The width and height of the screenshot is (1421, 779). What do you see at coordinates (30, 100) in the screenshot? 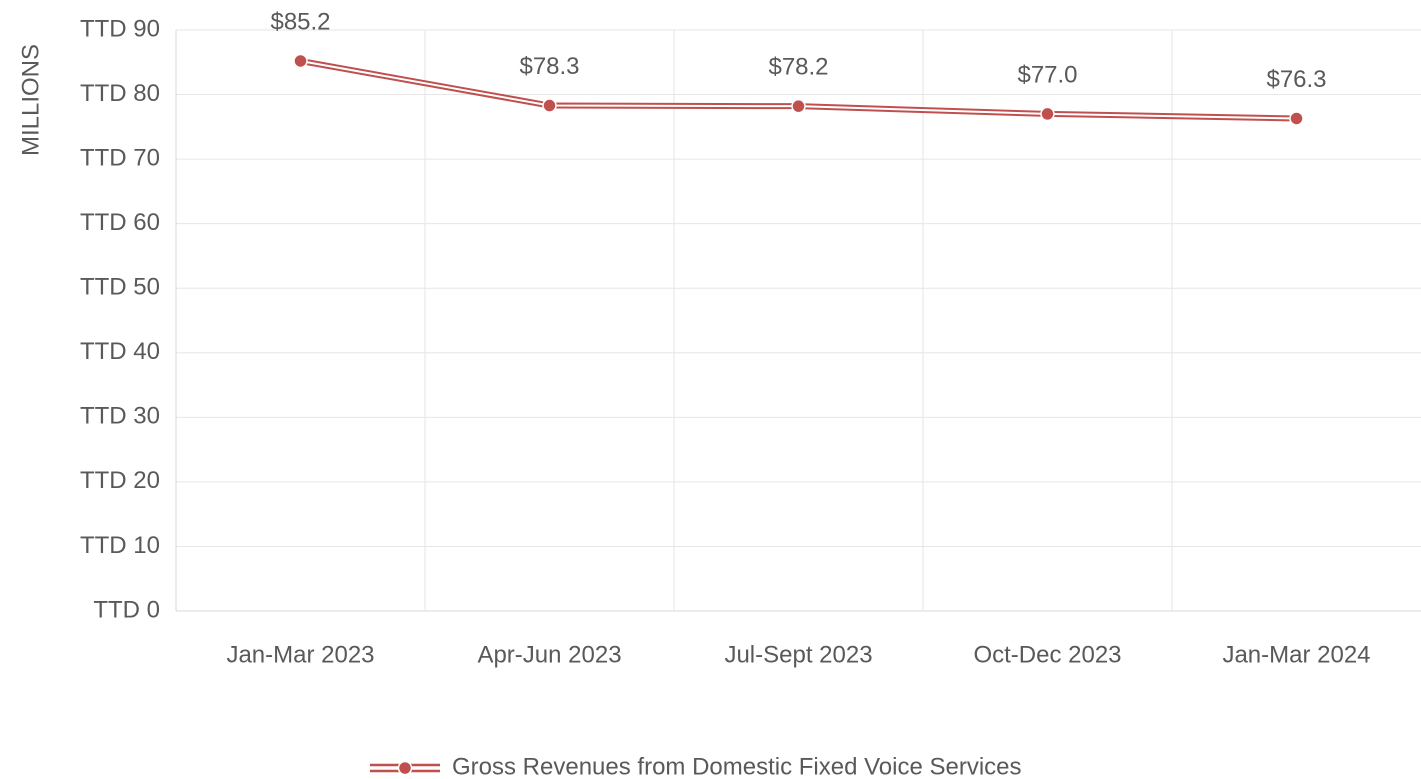
I see `y-axis-label: MILLIONS` at bounding box center [30, 100].